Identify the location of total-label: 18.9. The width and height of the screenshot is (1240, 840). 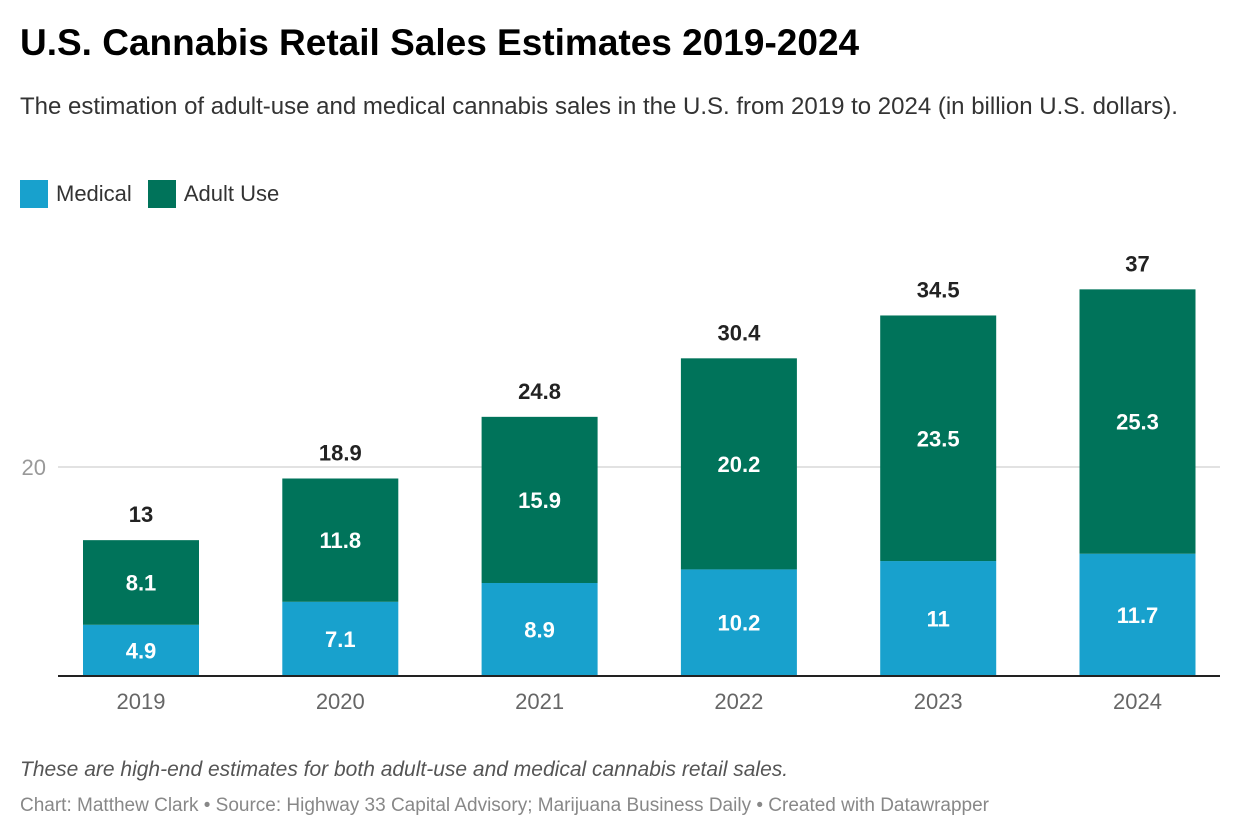
(340, 452).